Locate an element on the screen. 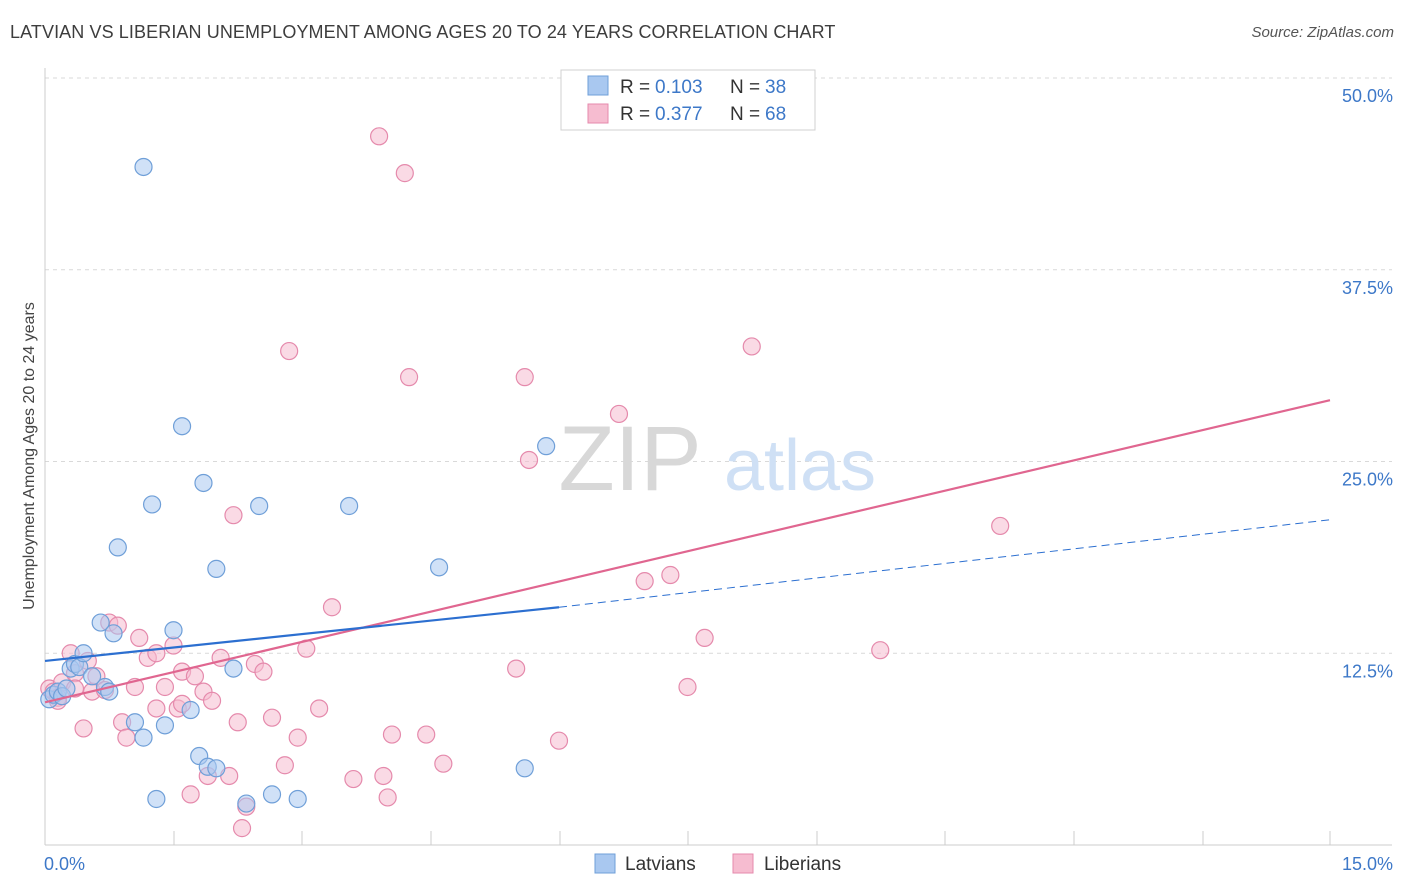  y-tick-label: 12.5% is located at coordinates (1367, 671).